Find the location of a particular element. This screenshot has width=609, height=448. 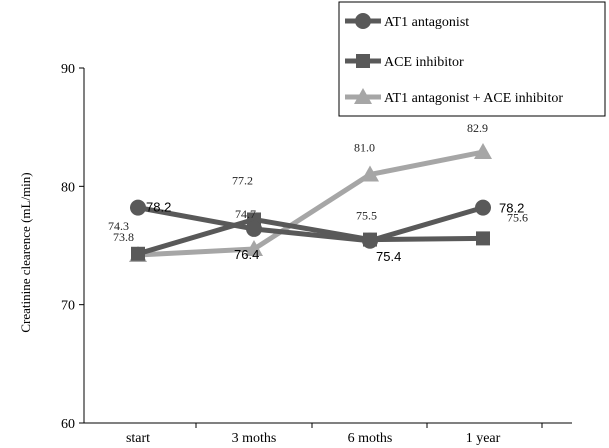

data-label: 81.0 is located at coordinates (364, 148).